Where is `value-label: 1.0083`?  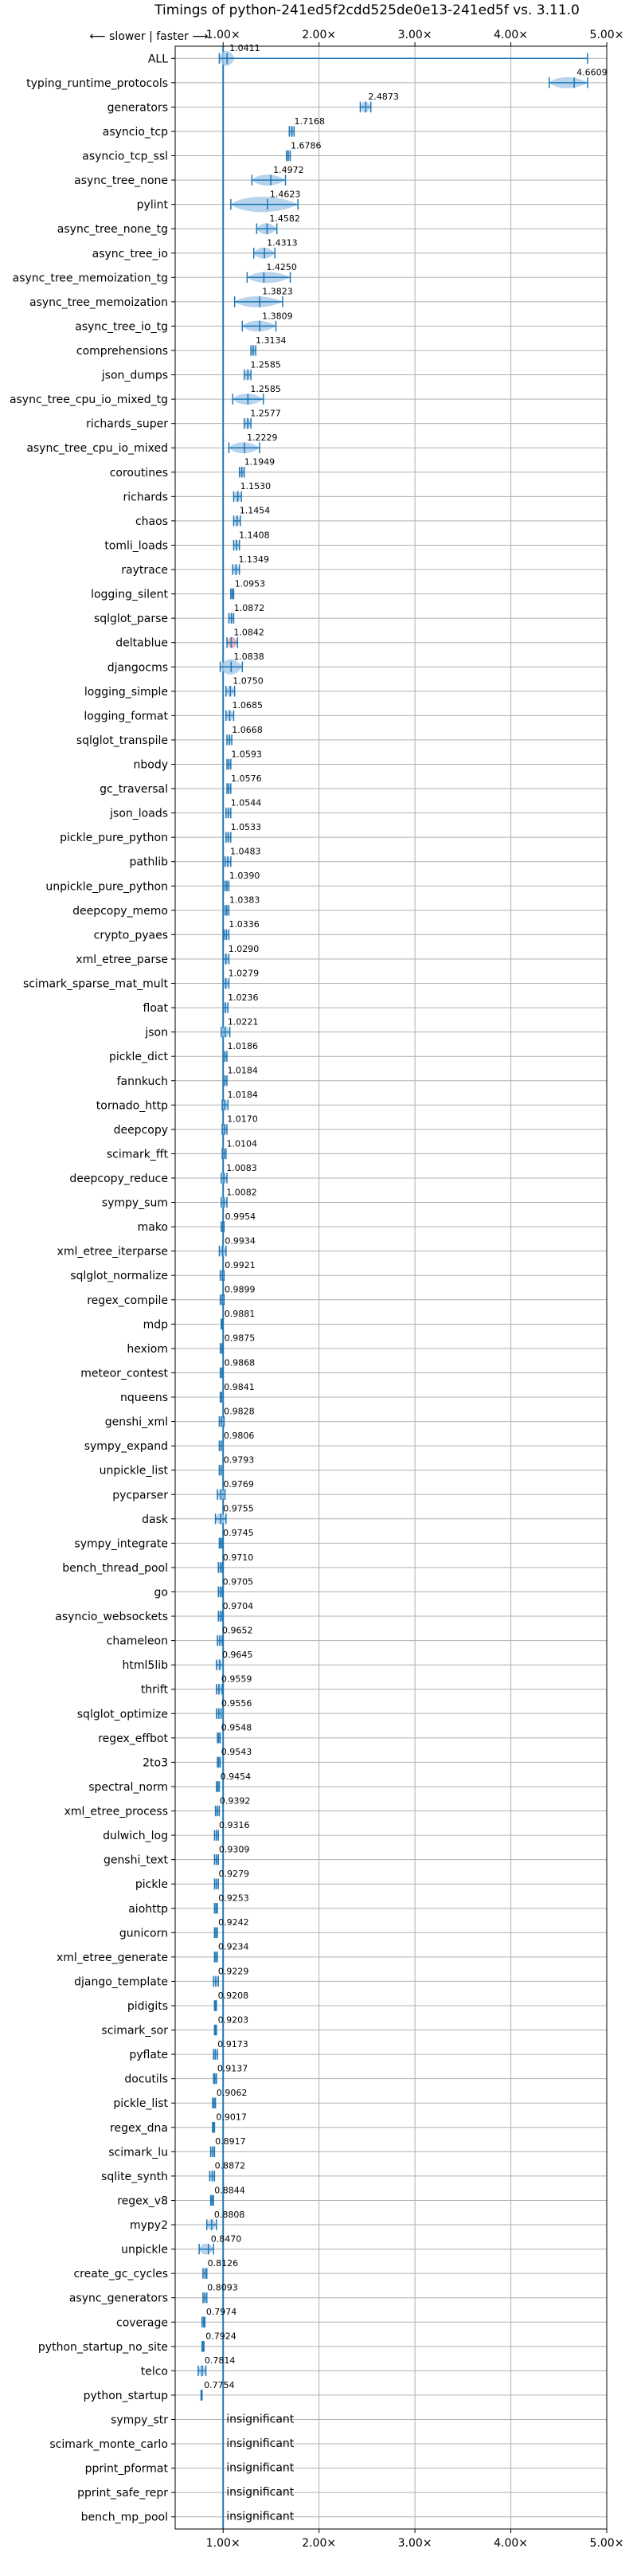 value-label: 1.0083 is located at coordinates (241, 1168).